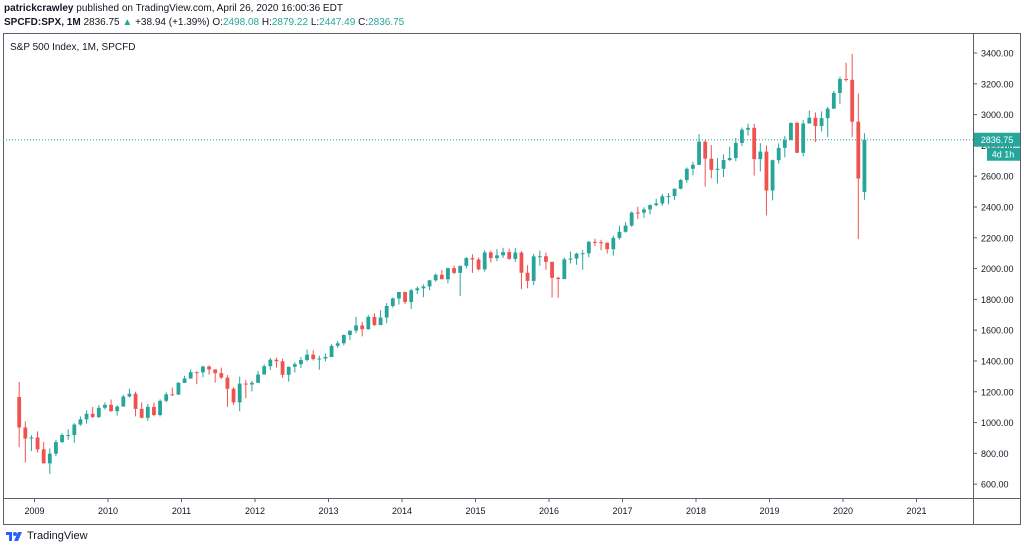 The width and height of the screenshot is (1024, 551). What do you see at coordinates (997, 423) in the screenshot?
I see `y-tick-label: 1000.00` at bounding box center [997, 423].